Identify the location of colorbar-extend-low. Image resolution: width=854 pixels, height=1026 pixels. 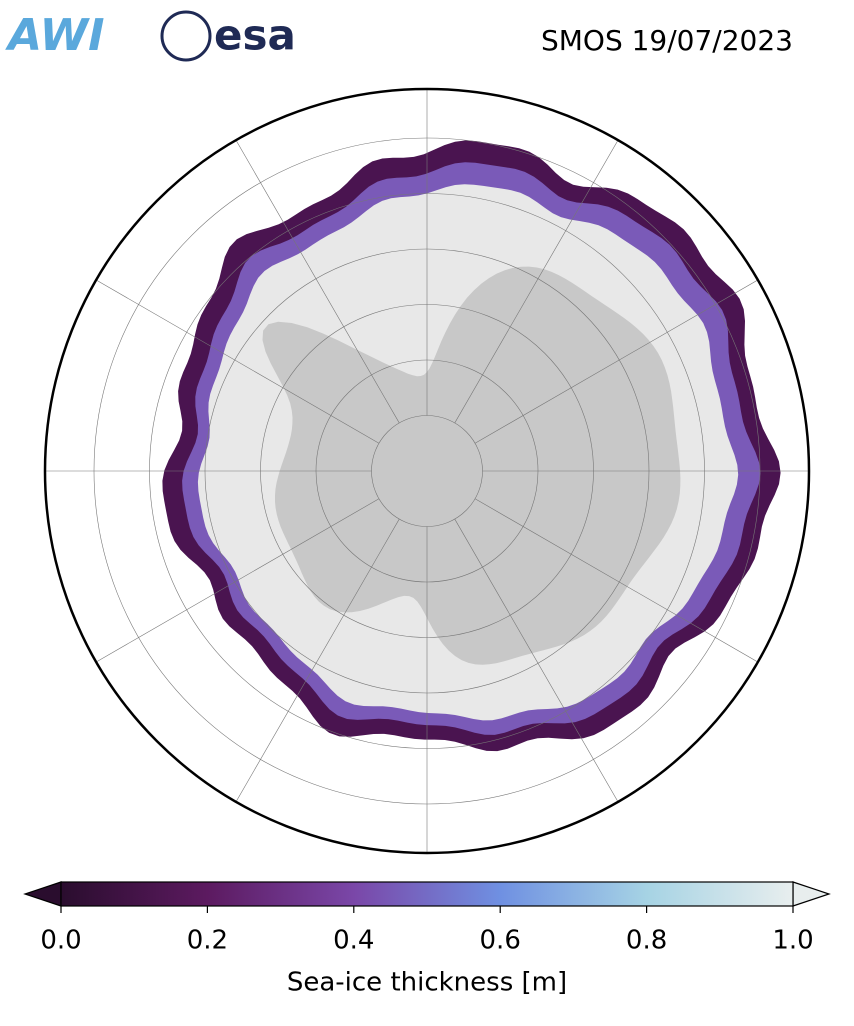
(42, 894).